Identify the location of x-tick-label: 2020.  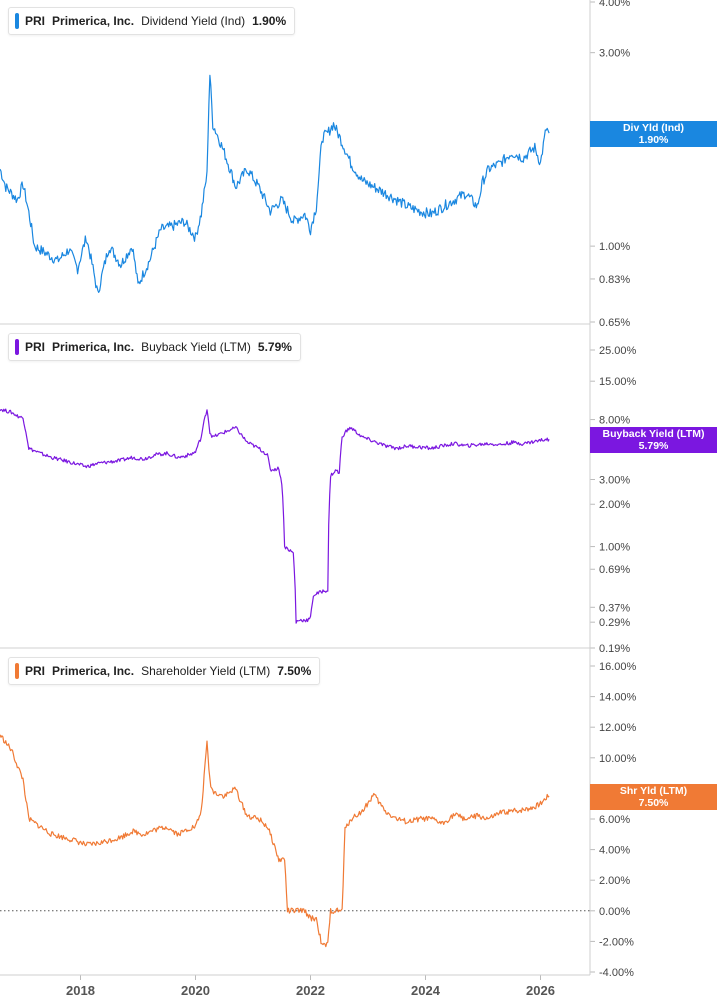
(195, 990).